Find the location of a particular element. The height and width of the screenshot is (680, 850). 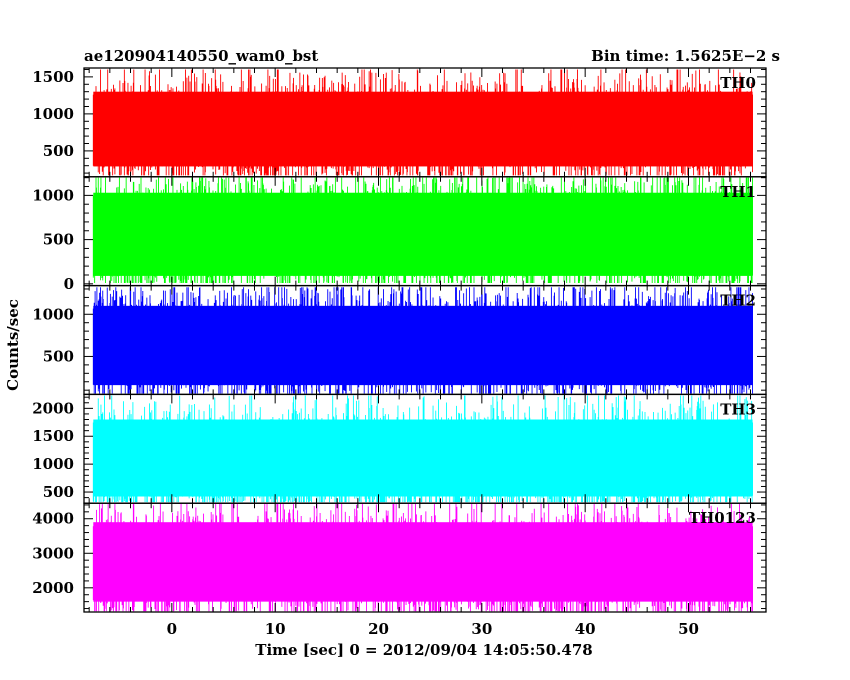

panel-frame is located at coordinates (425, 557).